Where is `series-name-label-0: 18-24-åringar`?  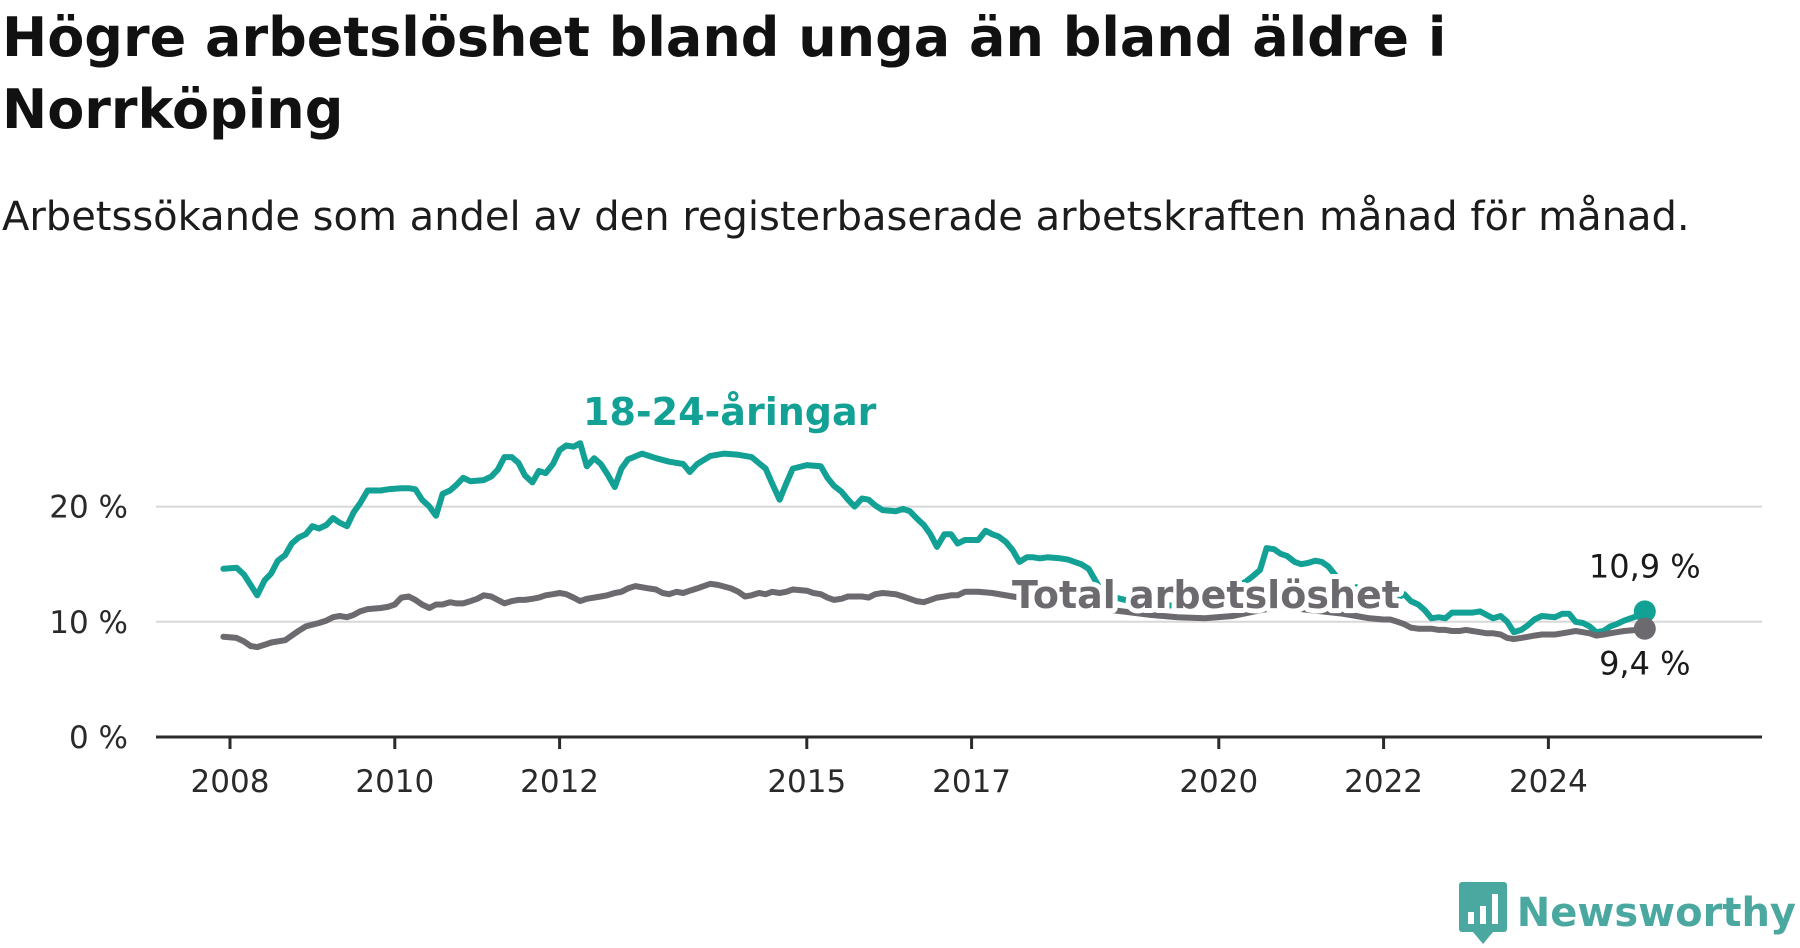
series-name-label-0: 18-24-åringar is located at coordinates (730, 412).